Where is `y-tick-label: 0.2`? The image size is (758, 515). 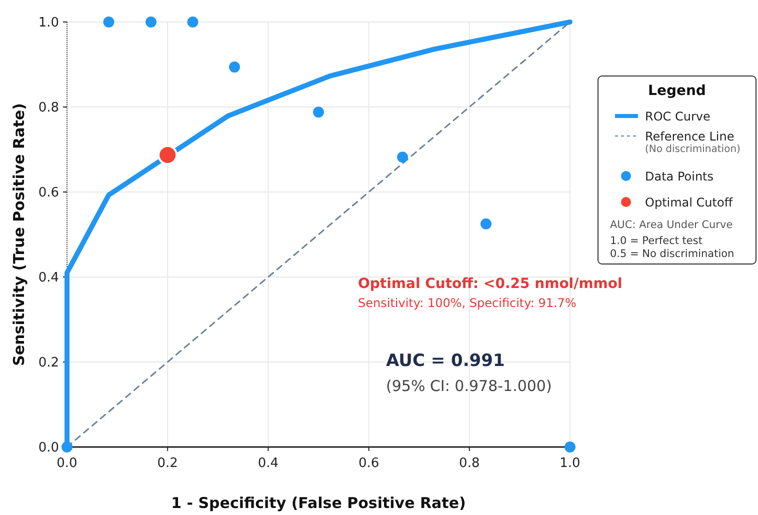 y-tick-label: 0.2 is located at coordinates (48, 363).